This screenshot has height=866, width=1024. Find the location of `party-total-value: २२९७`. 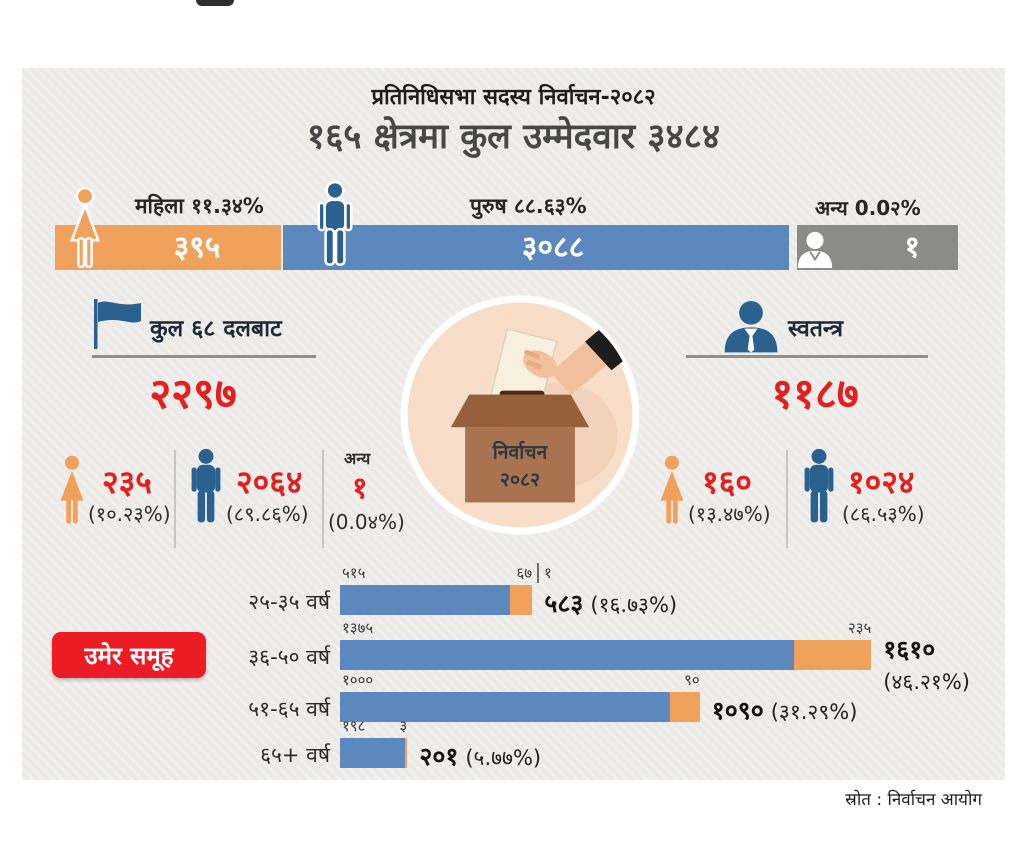

party-total-value: २२९७ is located at coordinates (193, 393).